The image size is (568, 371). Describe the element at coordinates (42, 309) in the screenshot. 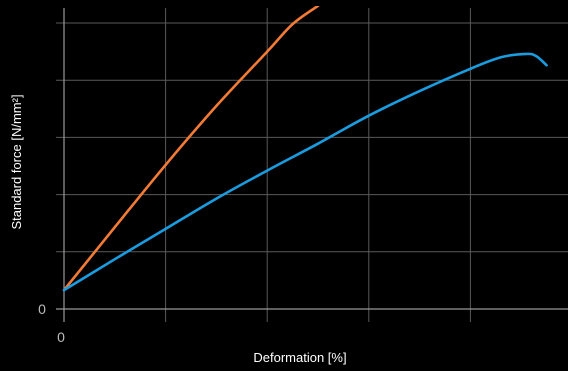

I see `y-tick-label: 0` at that location.